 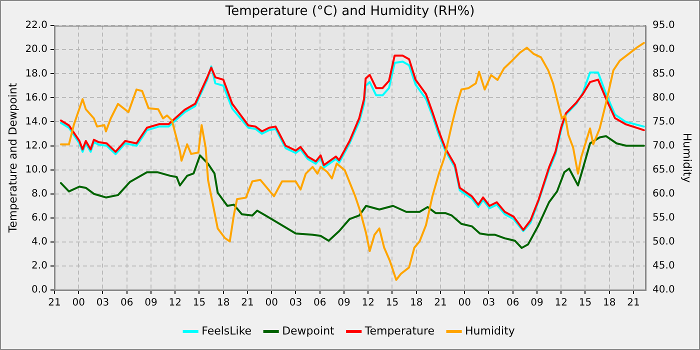 What do you see at coordinates (663, 146) in the screenshot?
I see `y2-tick-label: 70.0` at bounding box center [663, 146].